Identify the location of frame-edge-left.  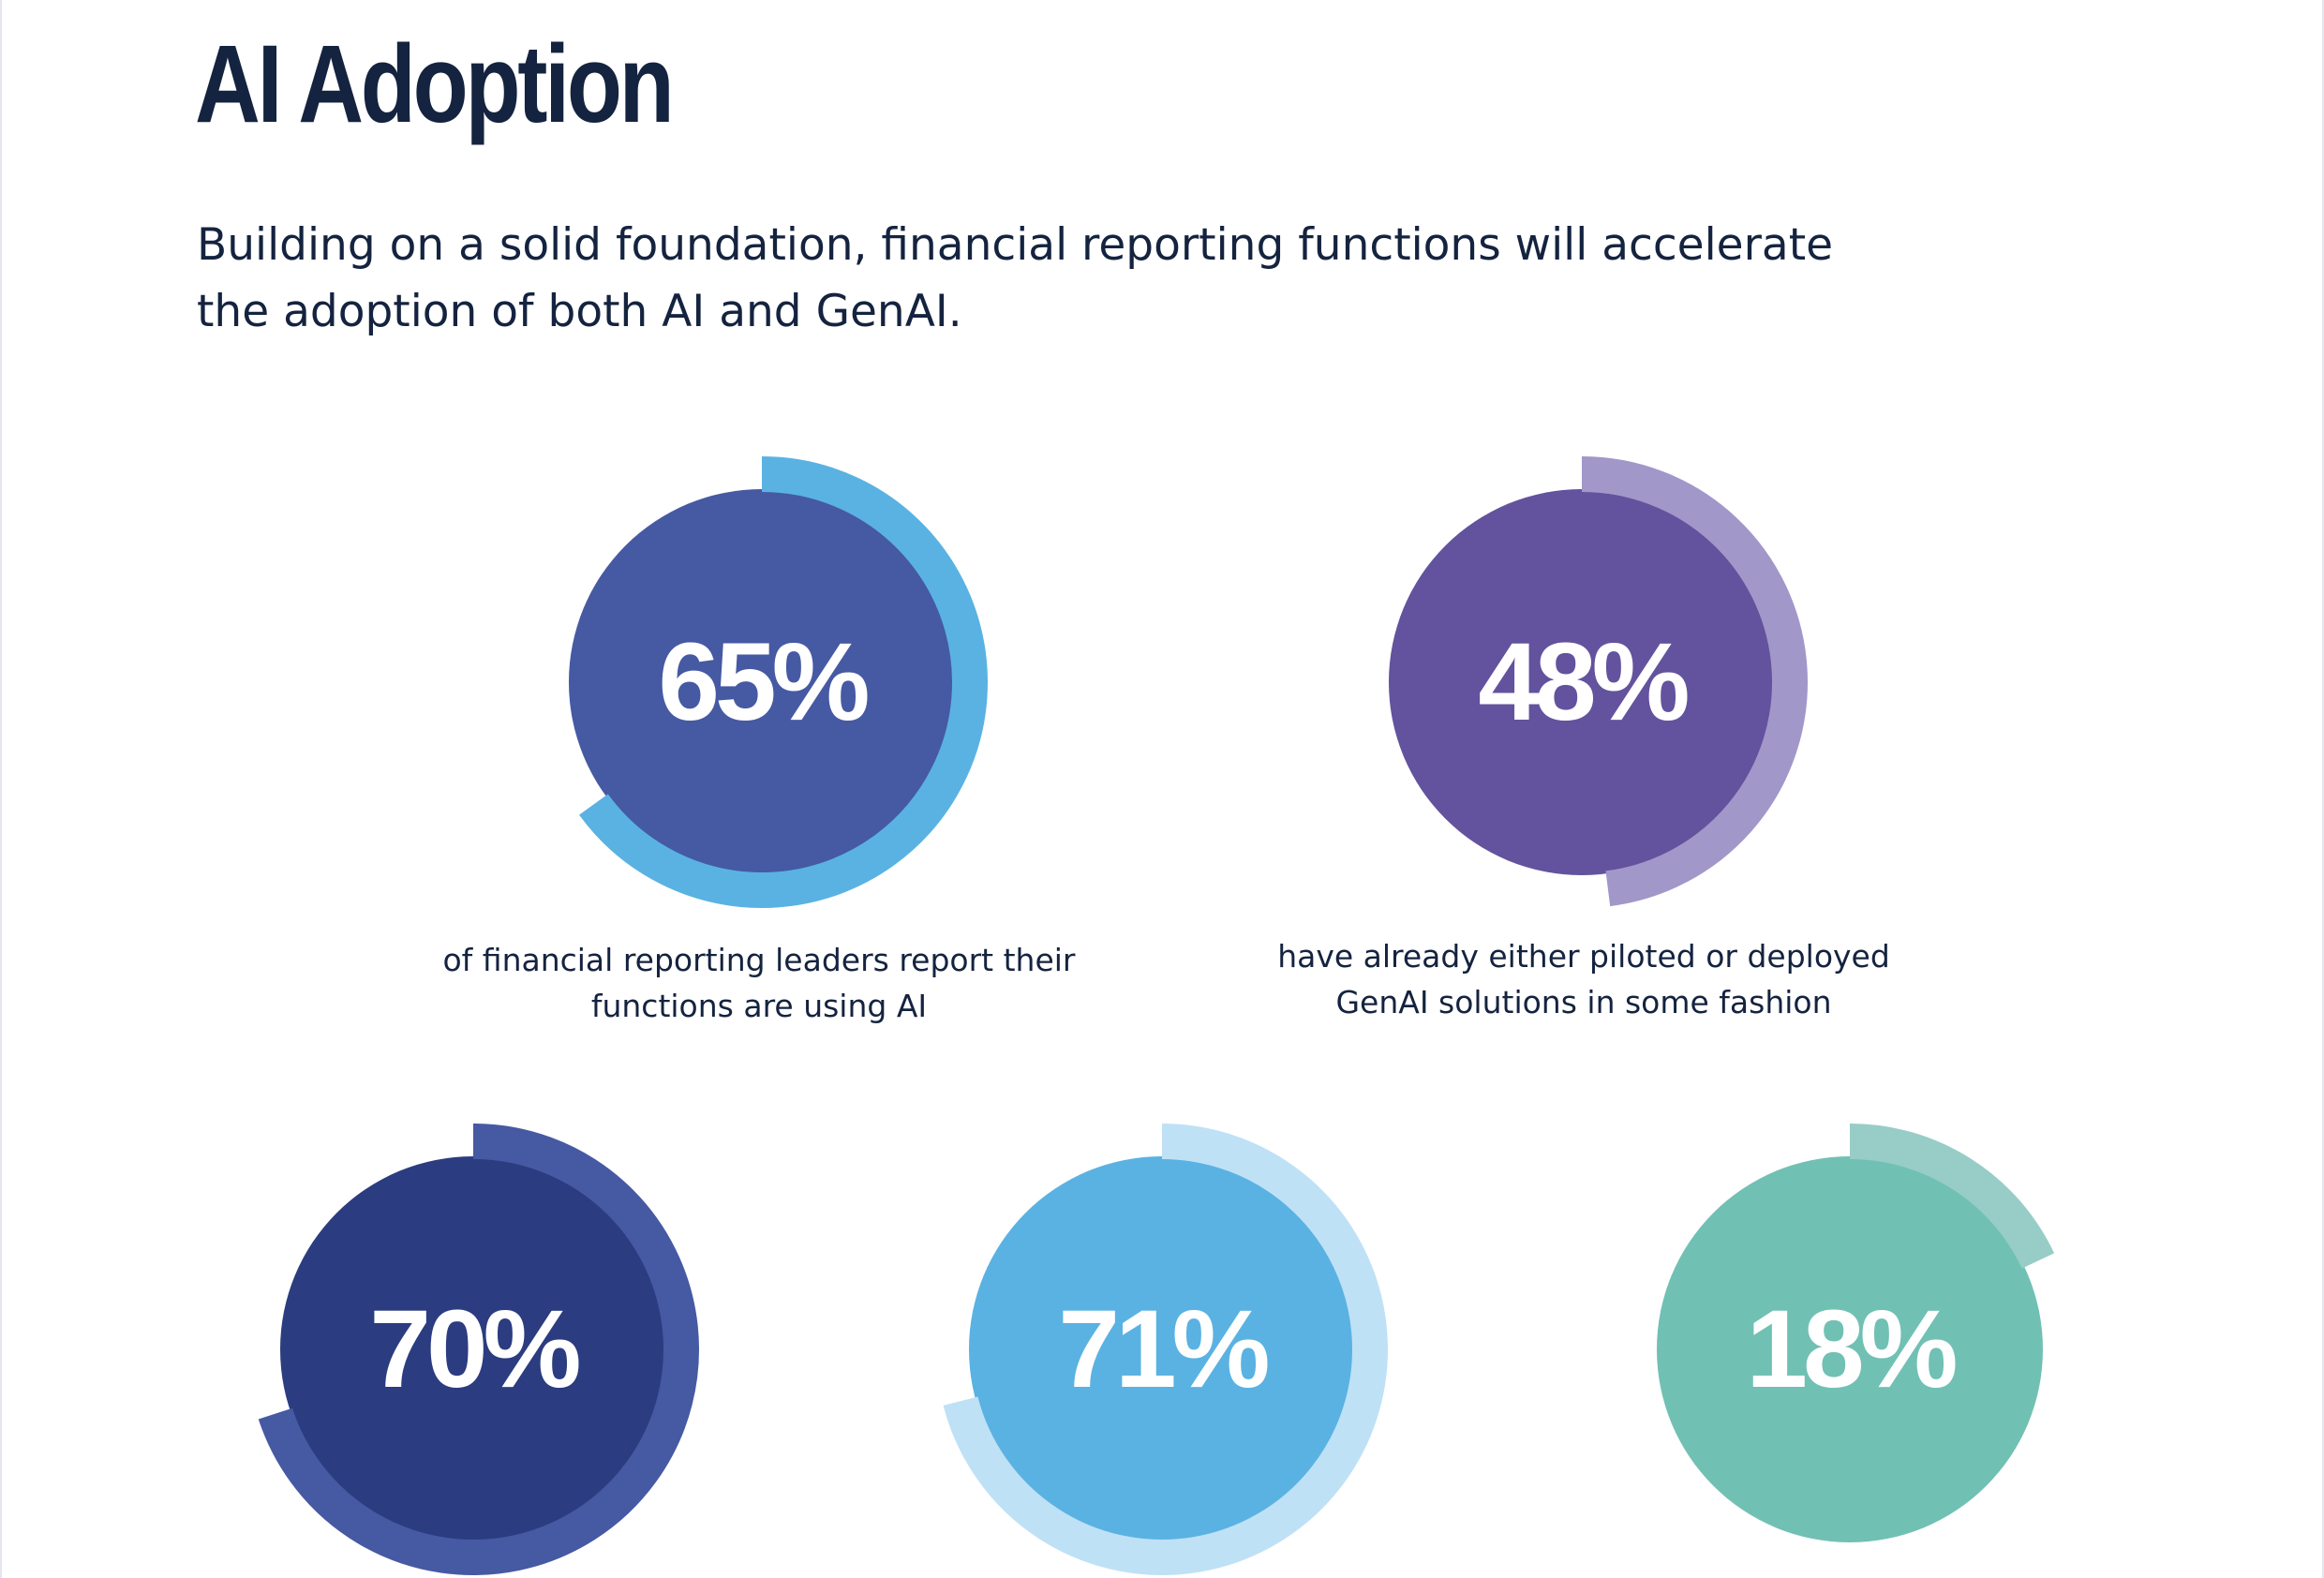
(1, 789).